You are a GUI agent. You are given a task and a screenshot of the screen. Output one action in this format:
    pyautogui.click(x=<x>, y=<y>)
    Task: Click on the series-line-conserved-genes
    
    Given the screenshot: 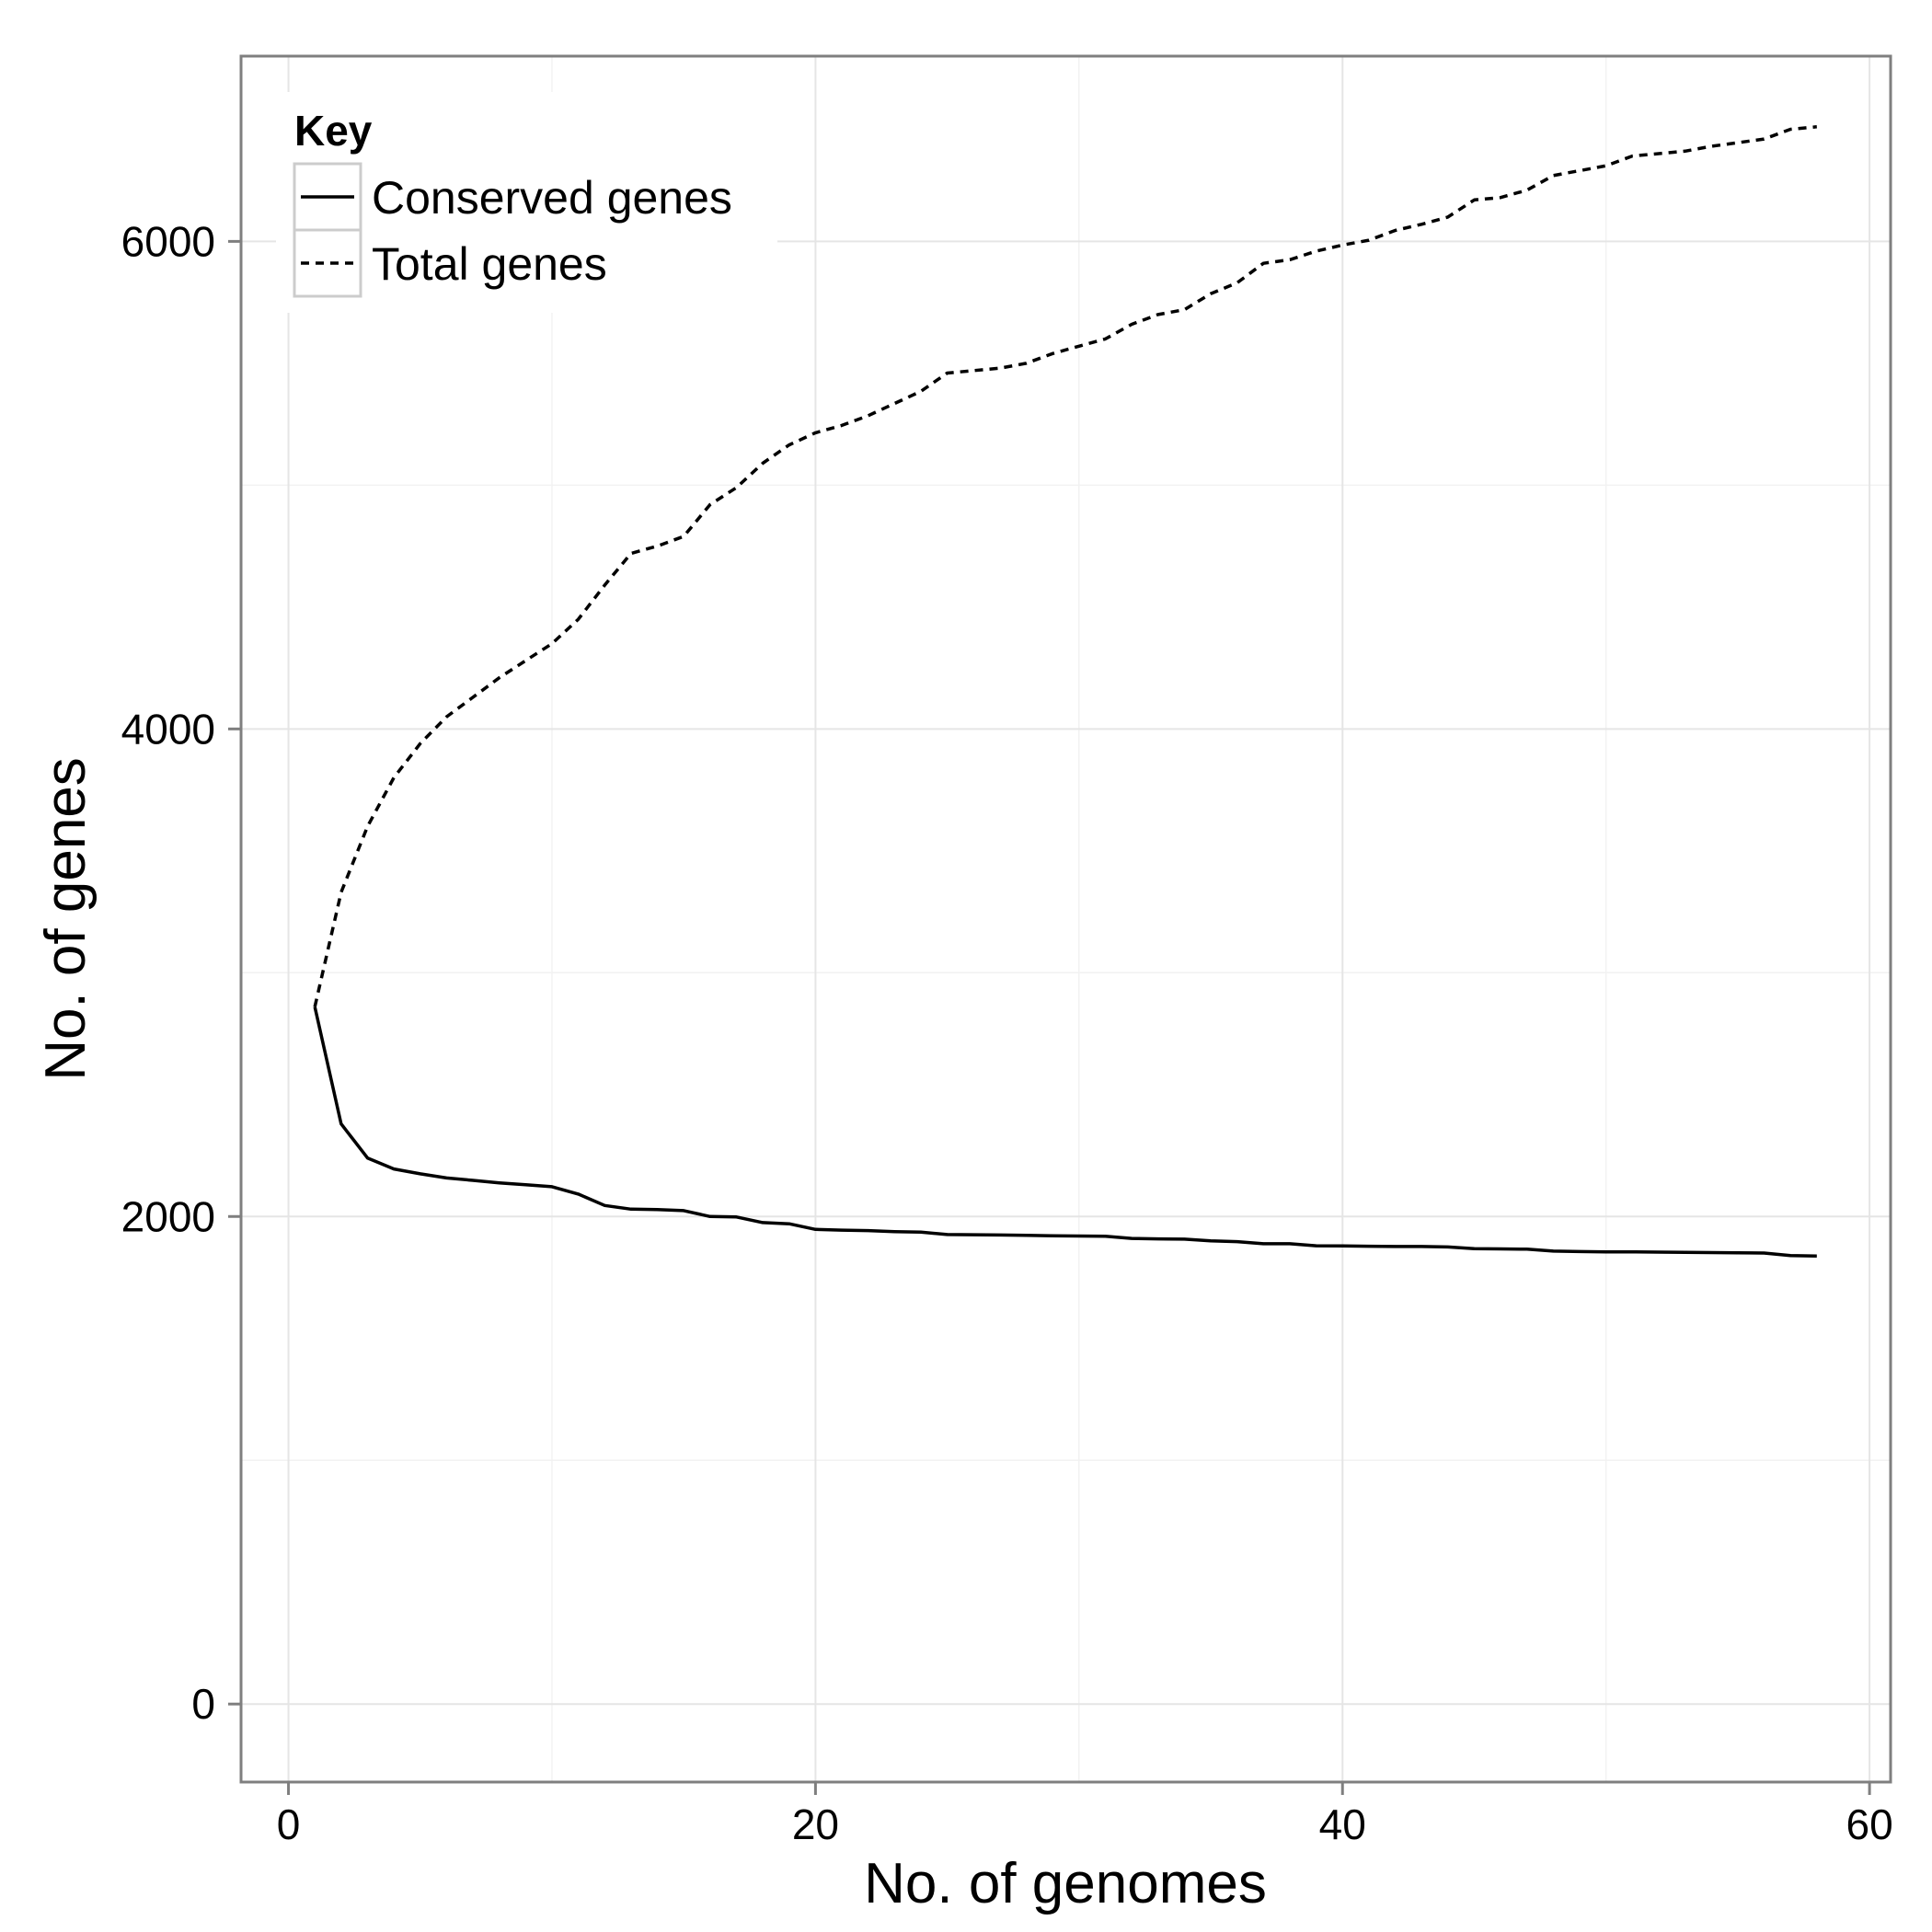 What is the action you would take?
    pyautogui.click(x=1065, y=1132)
    